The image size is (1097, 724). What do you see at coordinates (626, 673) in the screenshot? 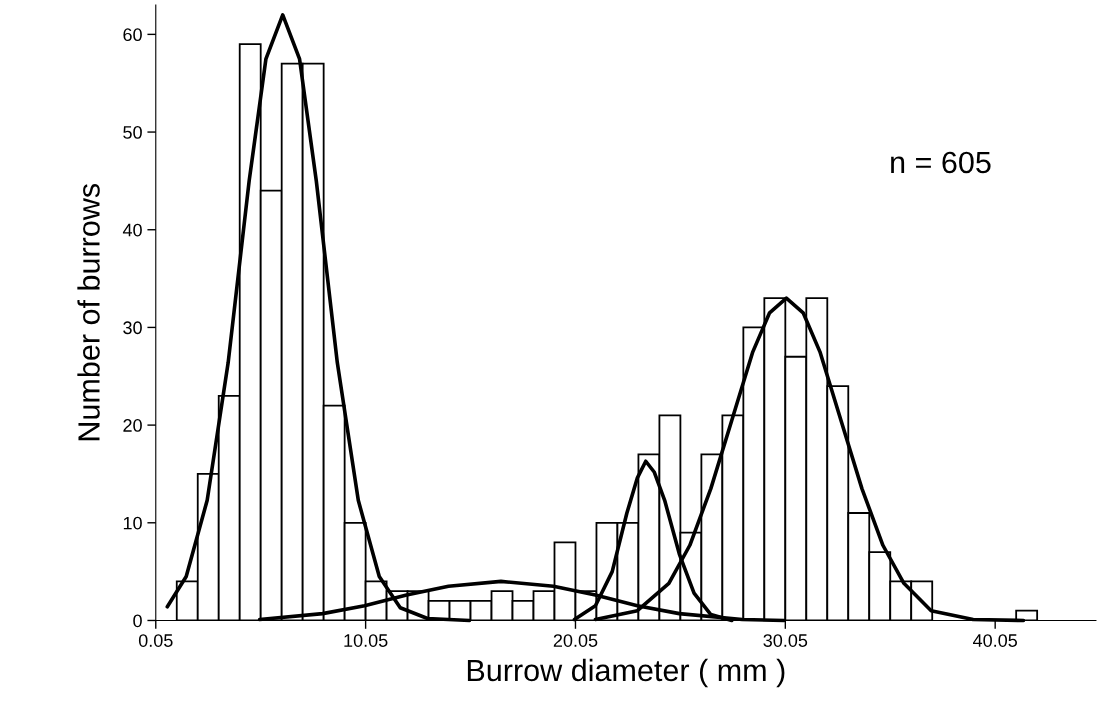
I see `x-axis-title: Burrow diameter ( mm )` at bounding box center [626, 673].